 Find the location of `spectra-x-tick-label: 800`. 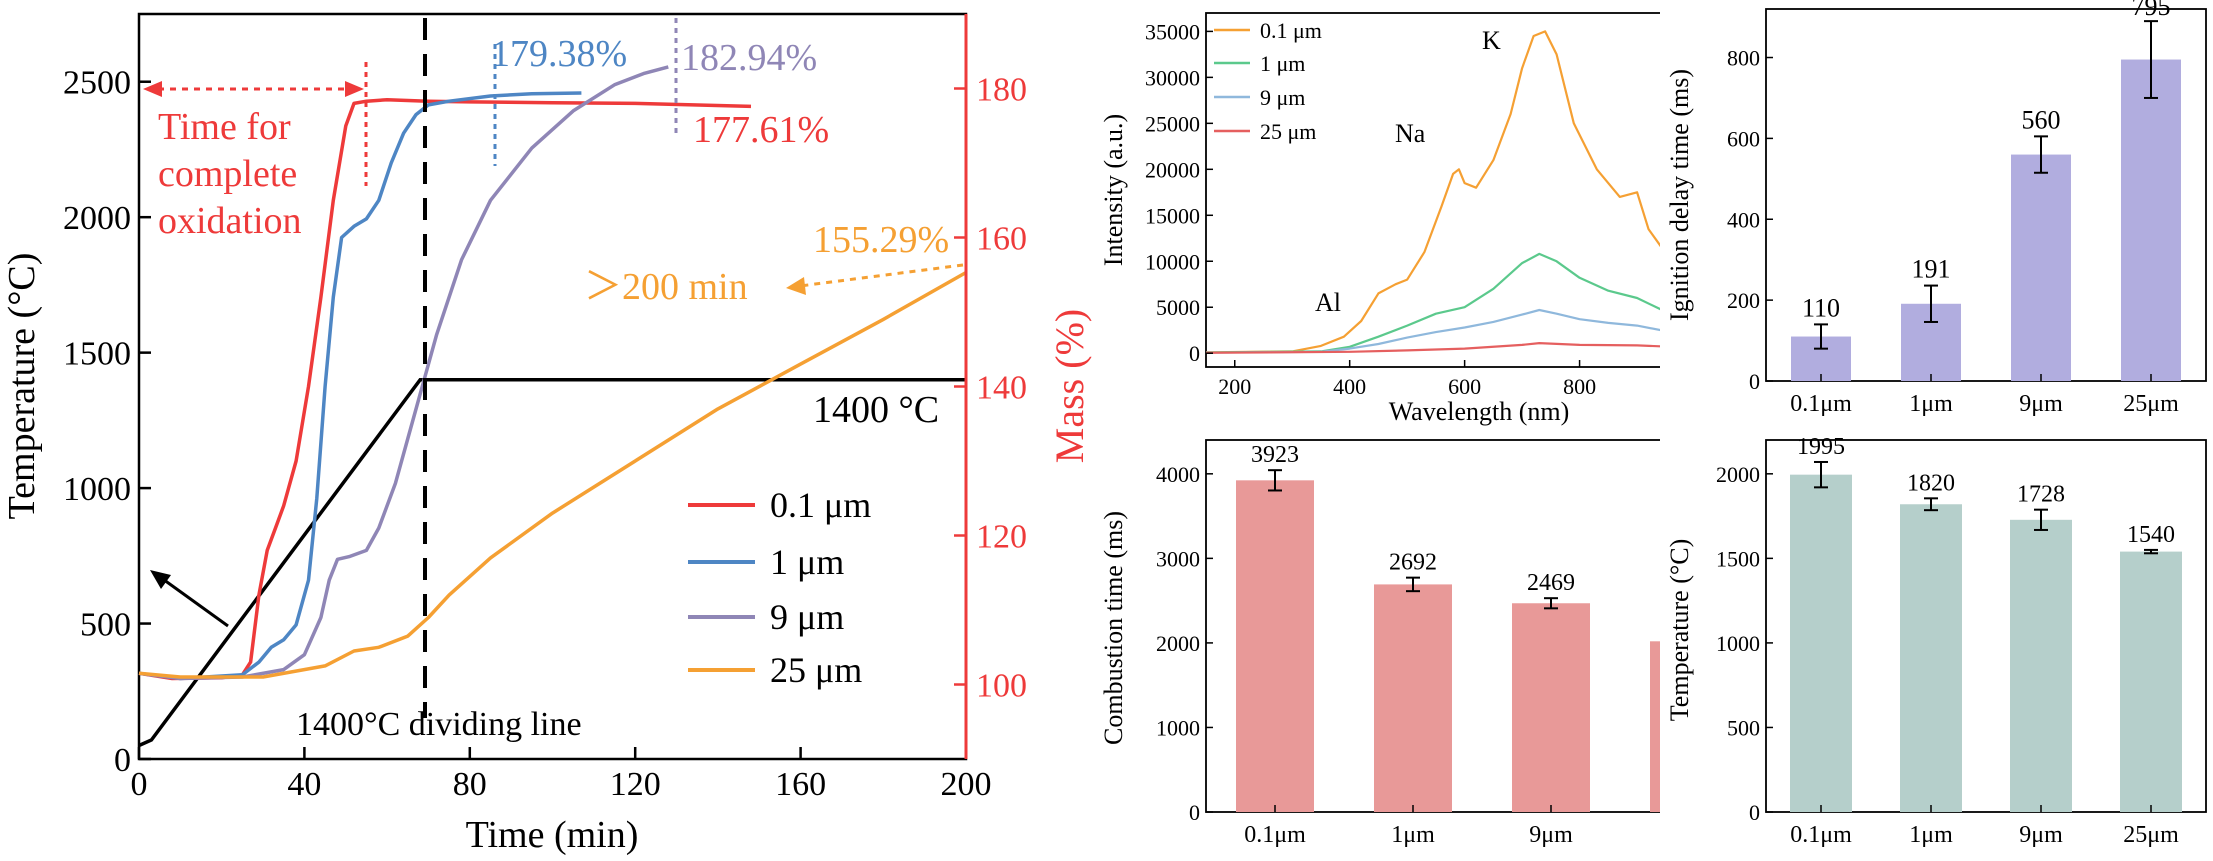

spectra-x-tick-label: 800 is located at coordinates (1579, 386).